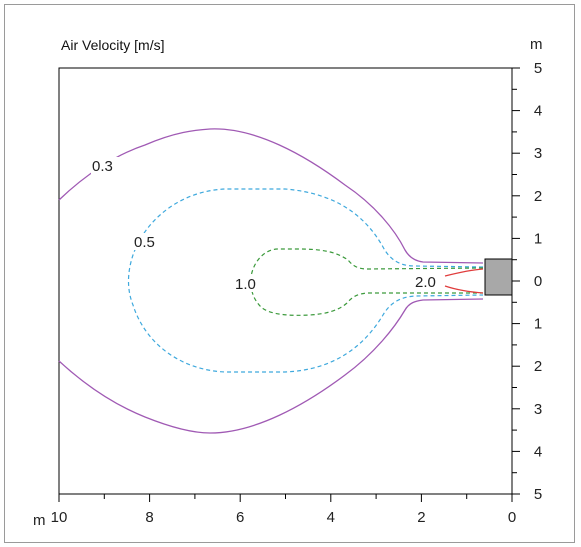  What do you see at coordinates (283, 510) in the screenshot?
I see `x-axis-ticks: 10 8 6 4 2 0` at bounding box center [283, 510].